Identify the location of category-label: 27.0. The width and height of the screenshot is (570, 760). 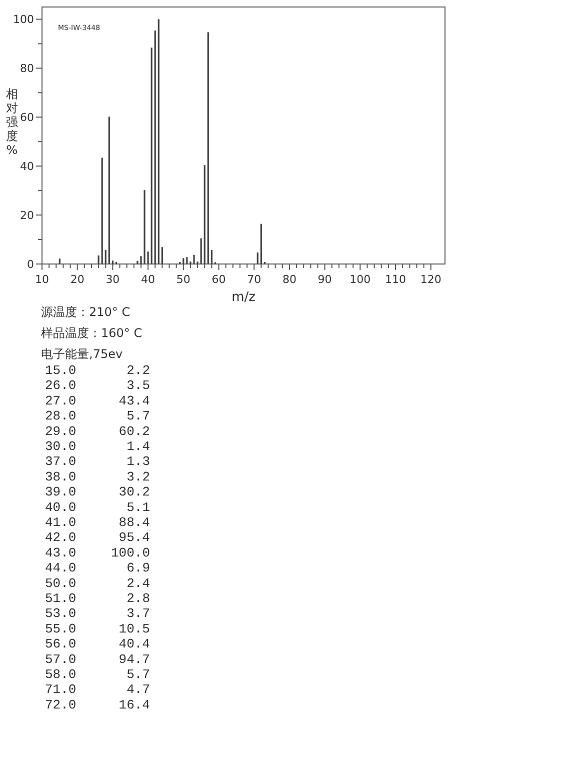
(60, 400).